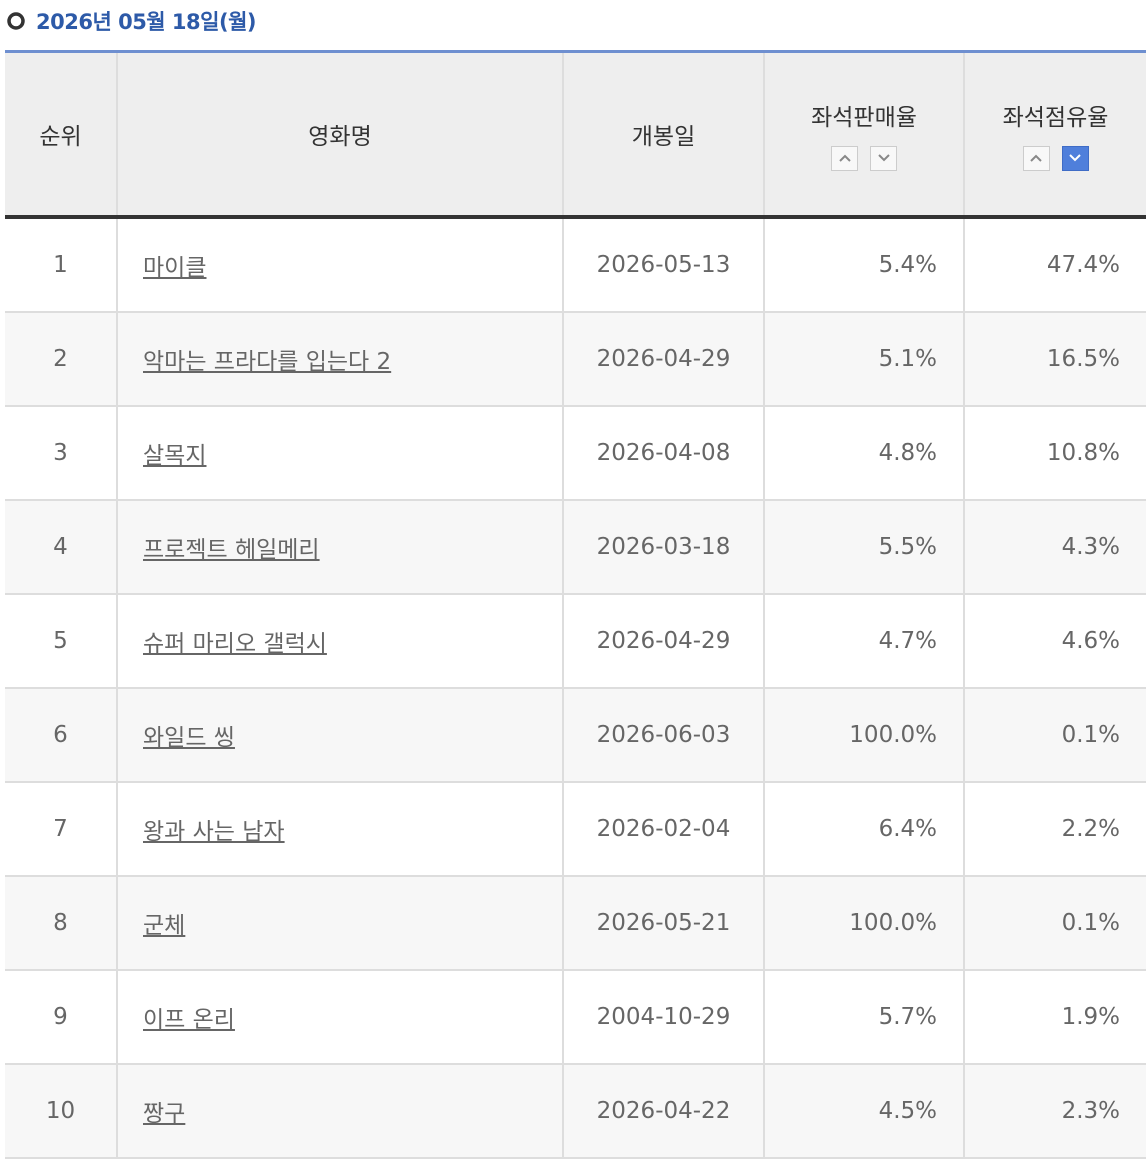  I want to click on table-head: 순위 영화명 개봉일 좌석판매율 좌석점유율, so click(575, 135).